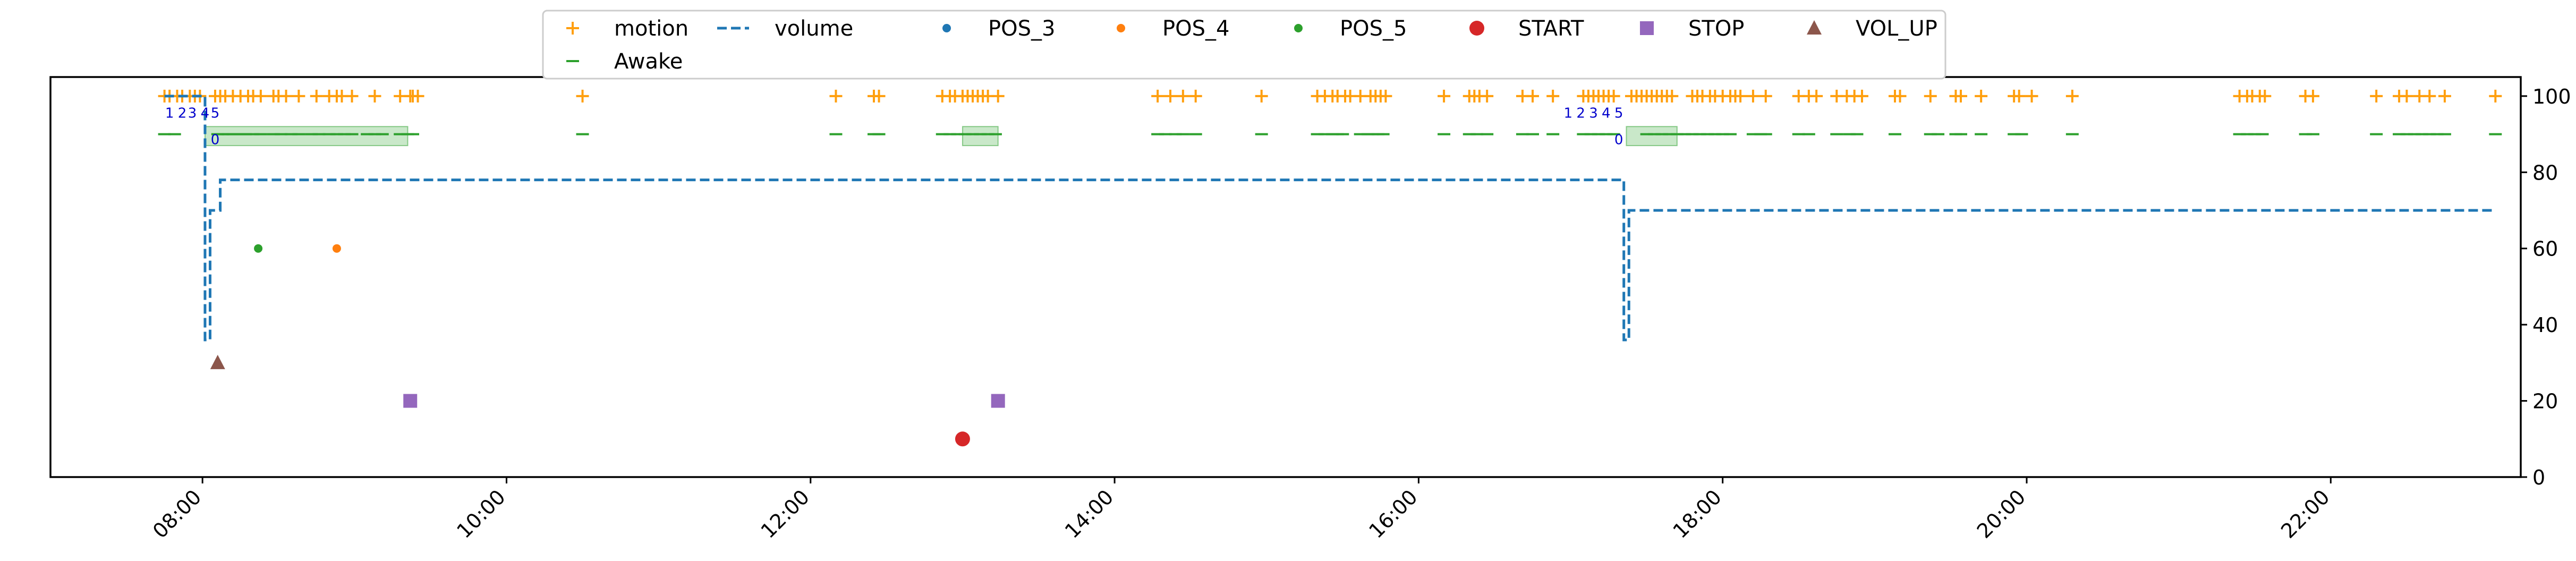 The image size is (2576, 561). I want to click on x-tick-label: 14:00, so click(1089, 514).